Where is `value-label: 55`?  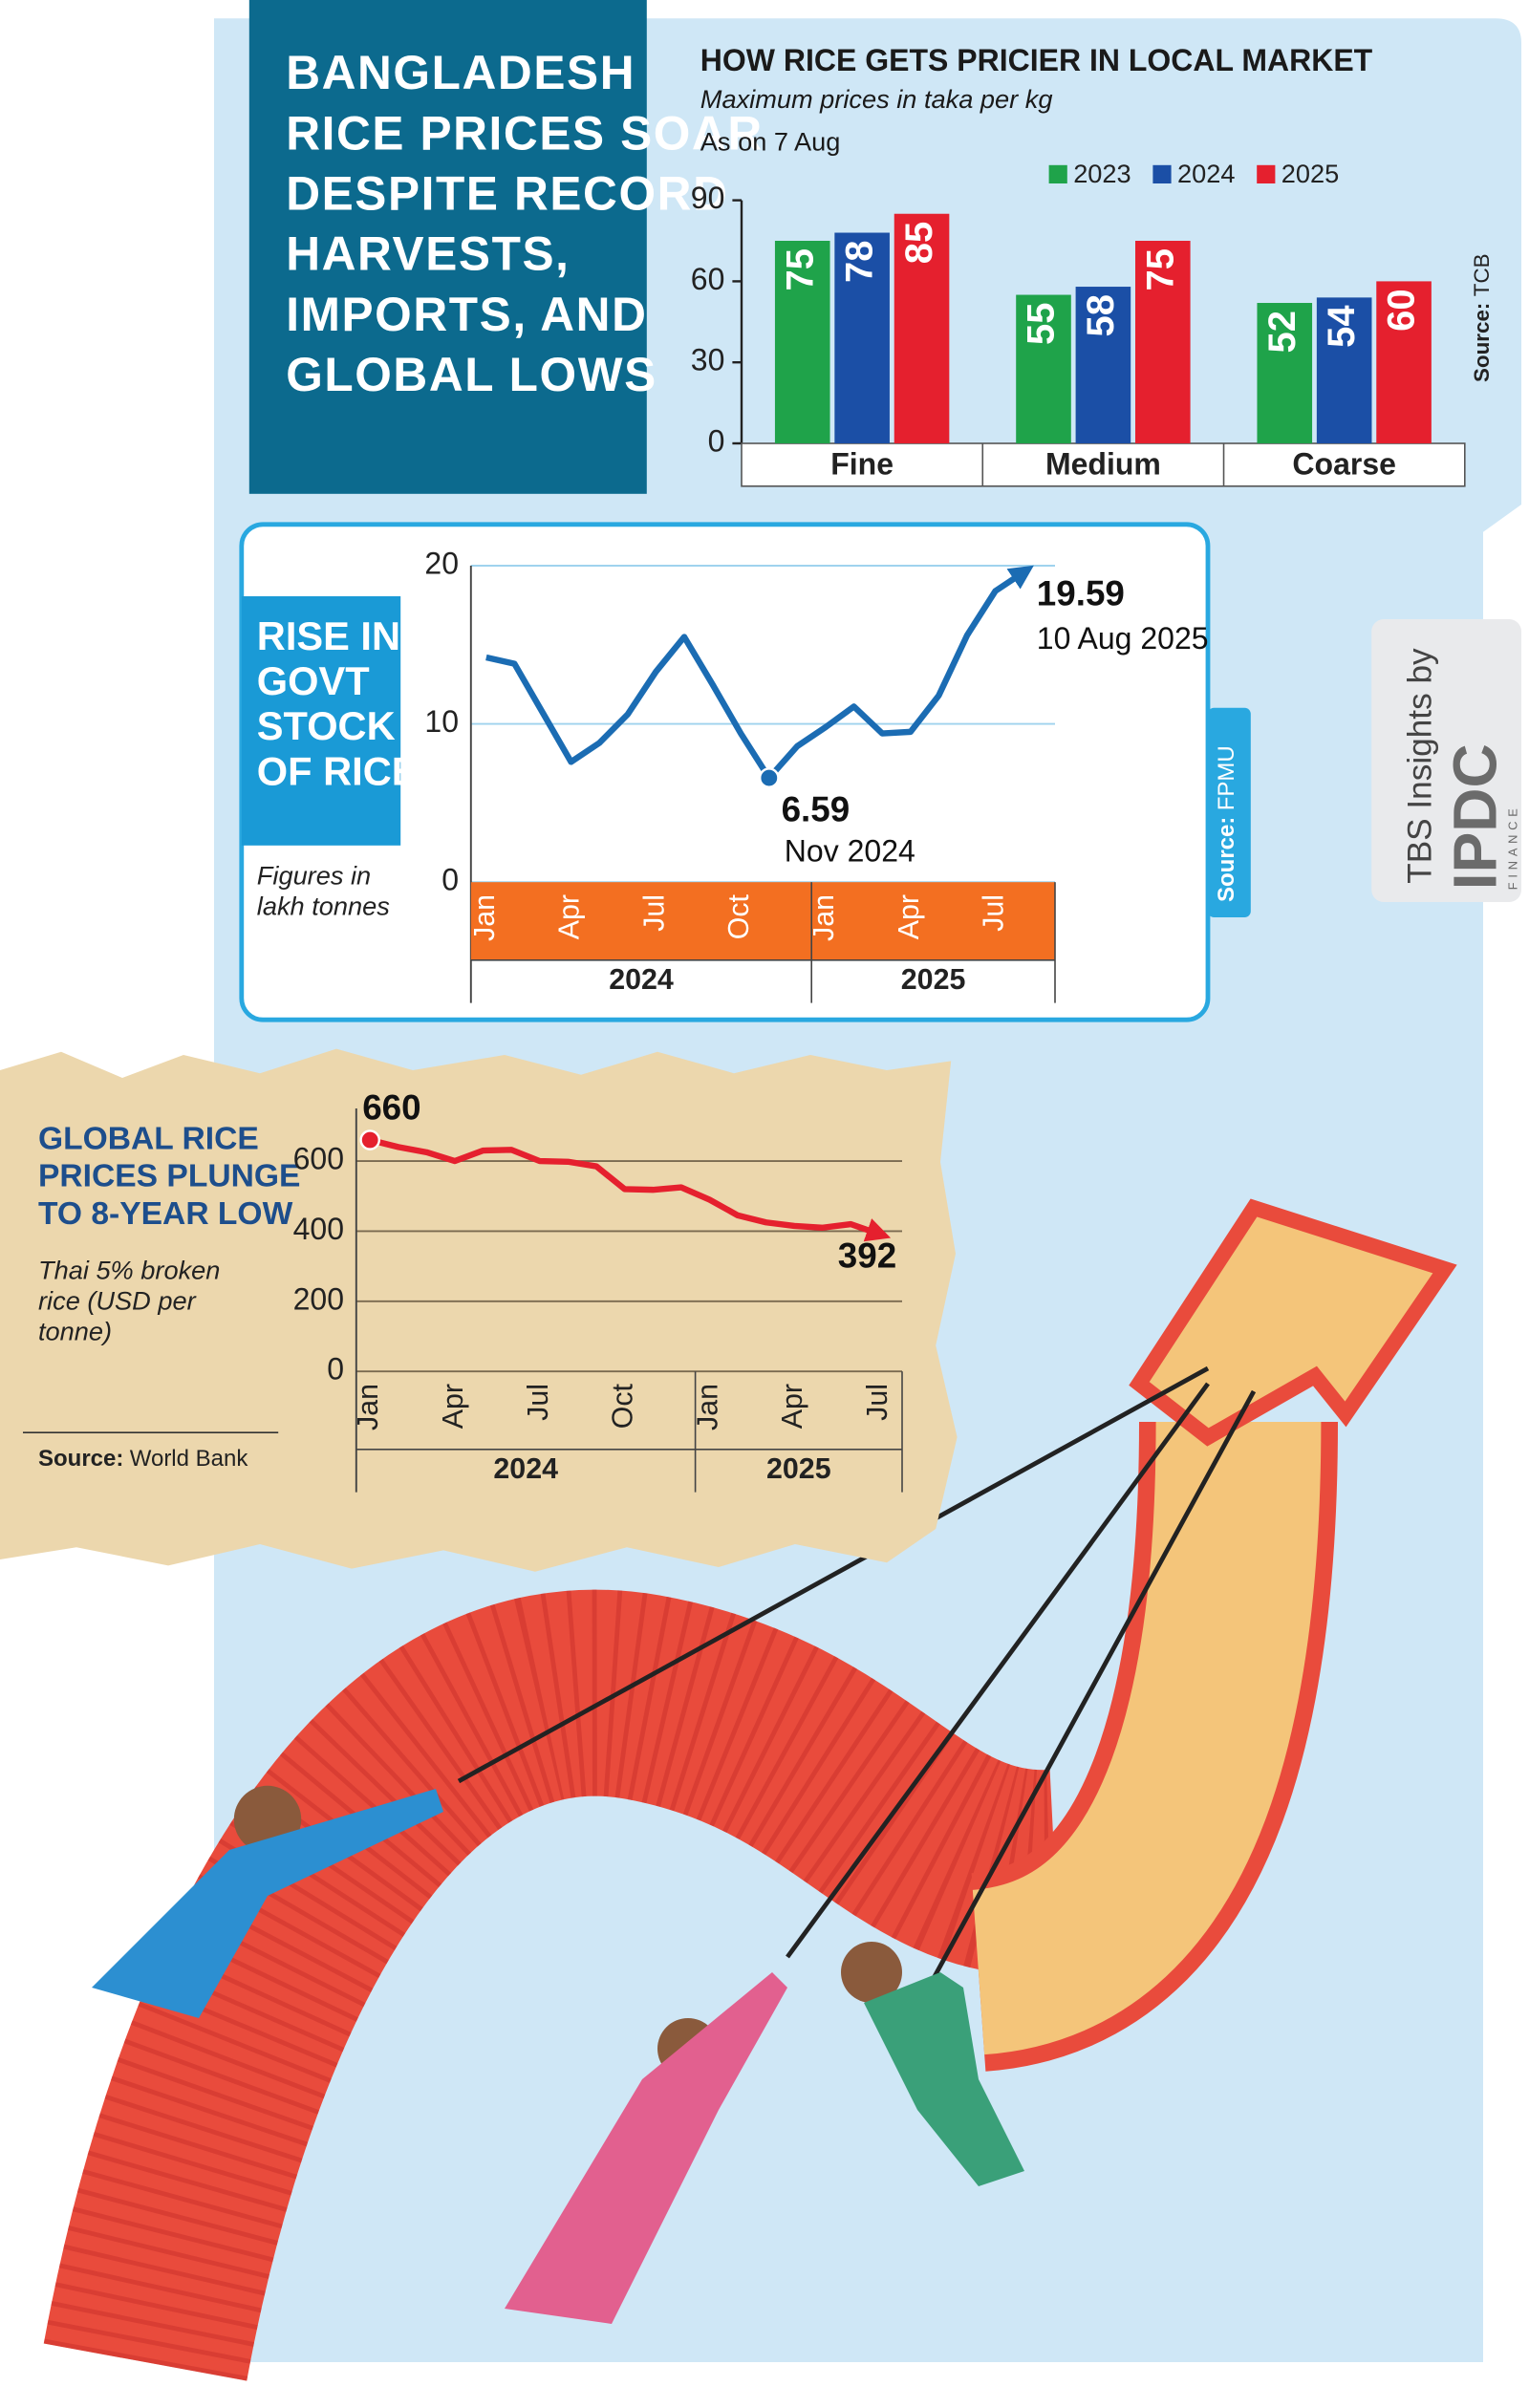 value-label: 55 is located at coordinates (1042, 325).